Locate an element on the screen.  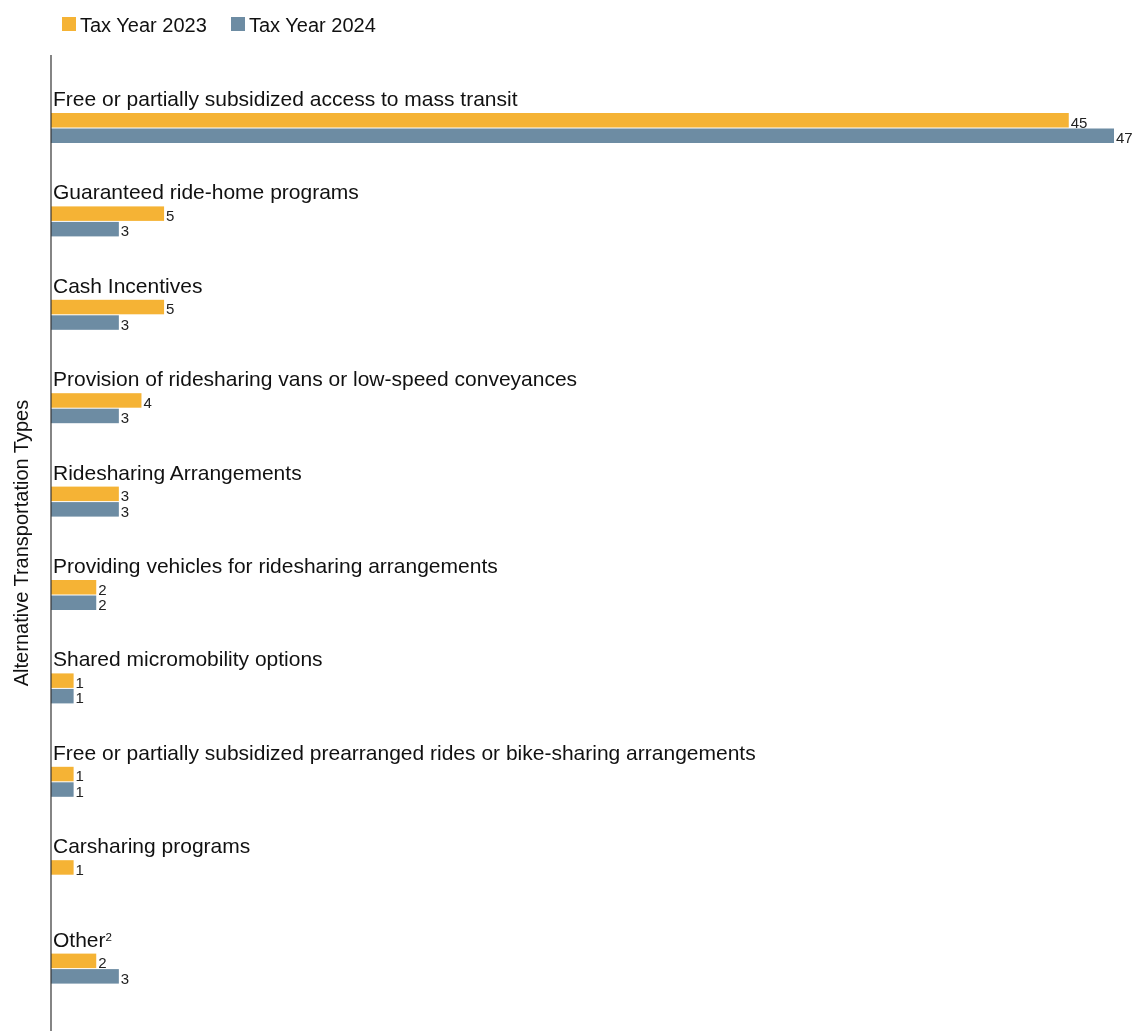
y-tick-label: Guaranteed ride-home programs is located at coordinates (206, 192).